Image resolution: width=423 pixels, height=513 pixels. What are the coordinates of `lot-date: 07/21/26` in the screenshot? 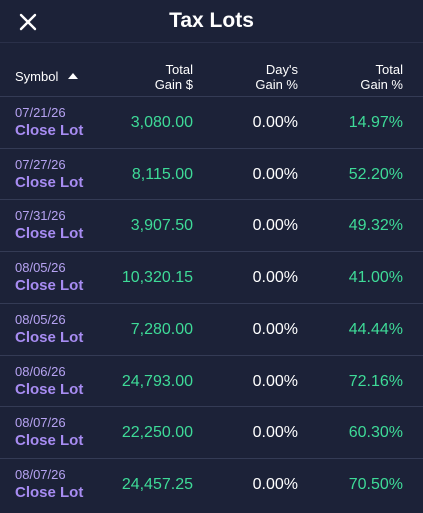 It's located at (40, 112).